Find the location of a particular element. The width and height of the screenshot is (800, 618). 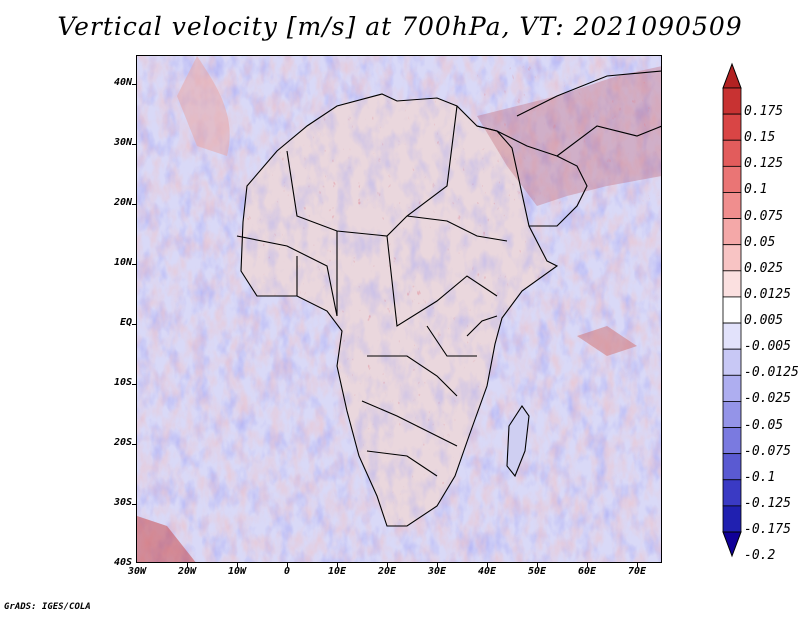

madagascar is located at coordinates (518, 441).